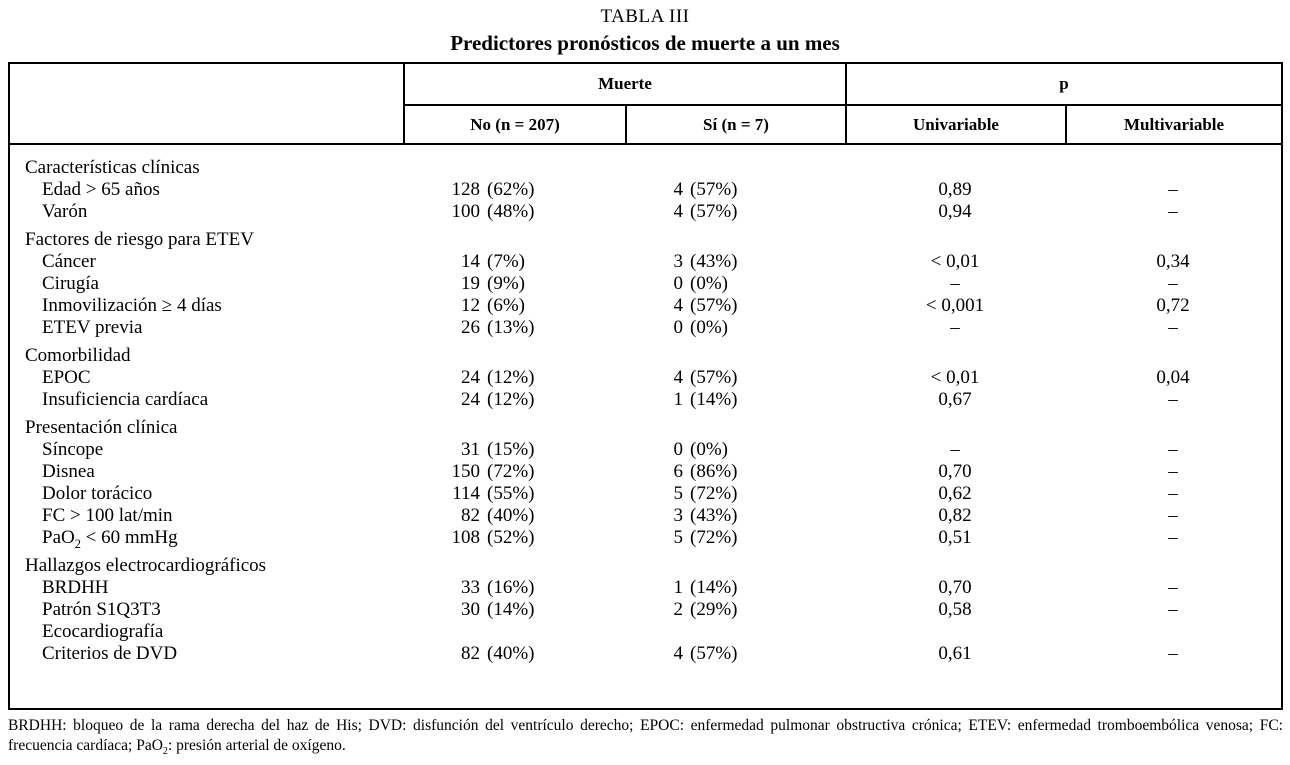  Describe the element at coordinates (493, 305) in the screenshot. I see `cell-muerte-no: 12 (6%)` at that location.